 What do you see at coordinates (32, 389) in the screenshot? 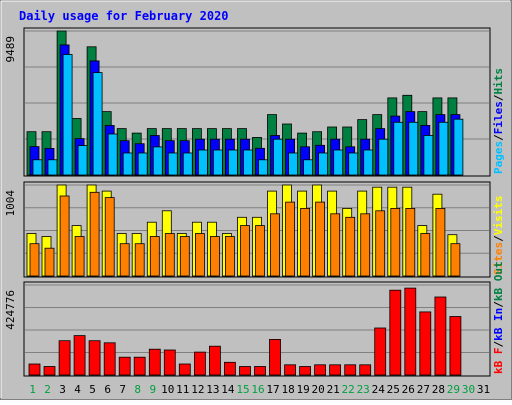
I see `x-tick-label-day-1: 1` at bounding box center [32, 389].